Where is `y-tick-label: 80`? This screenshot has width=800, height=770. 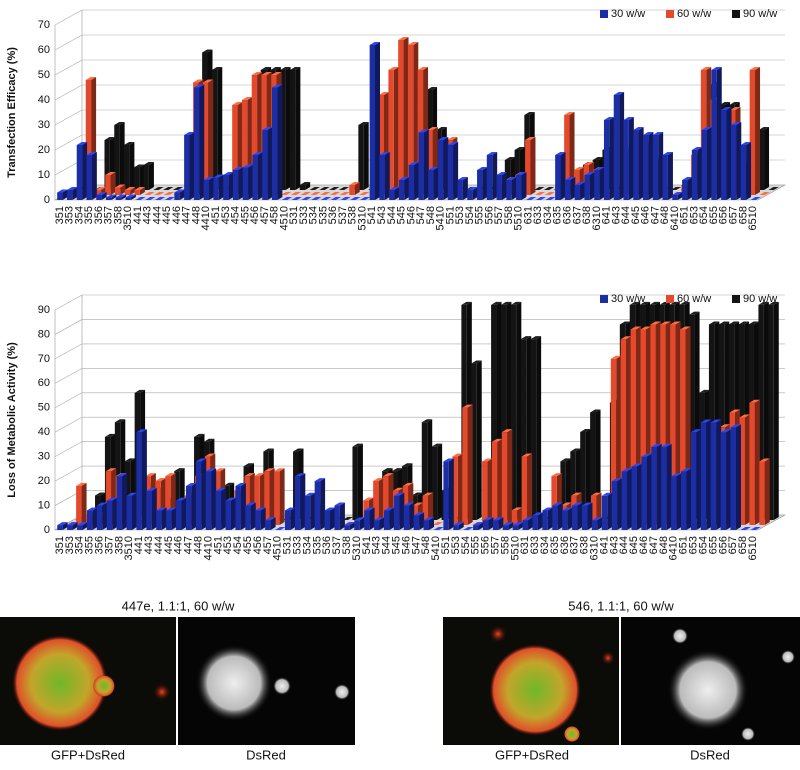
y-tick-label: 80 is located at coordinates (44, 334).